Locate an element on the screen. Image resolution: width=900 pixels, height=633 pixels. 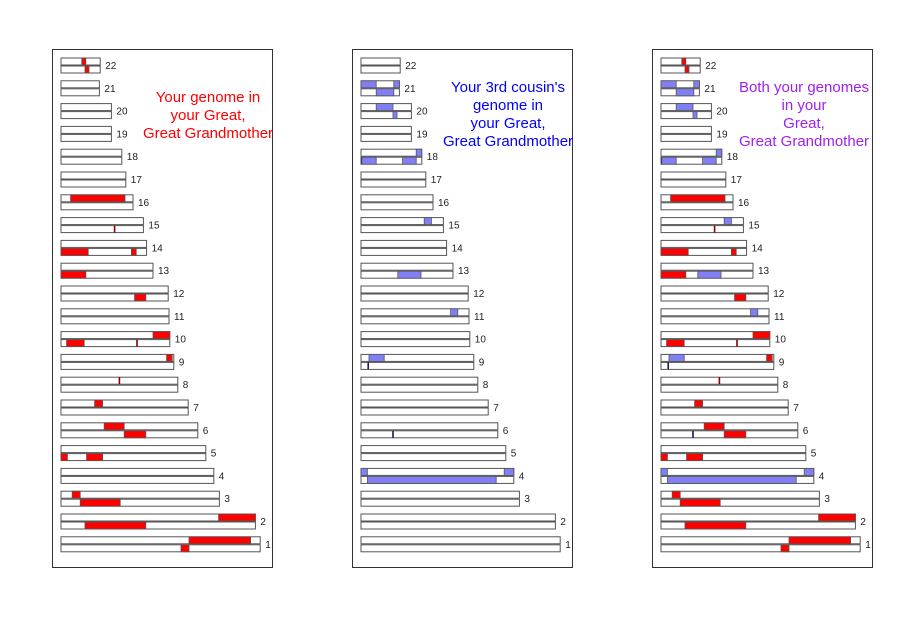
chromosome-20-bottom-bar is located at coordinates (686, 115).